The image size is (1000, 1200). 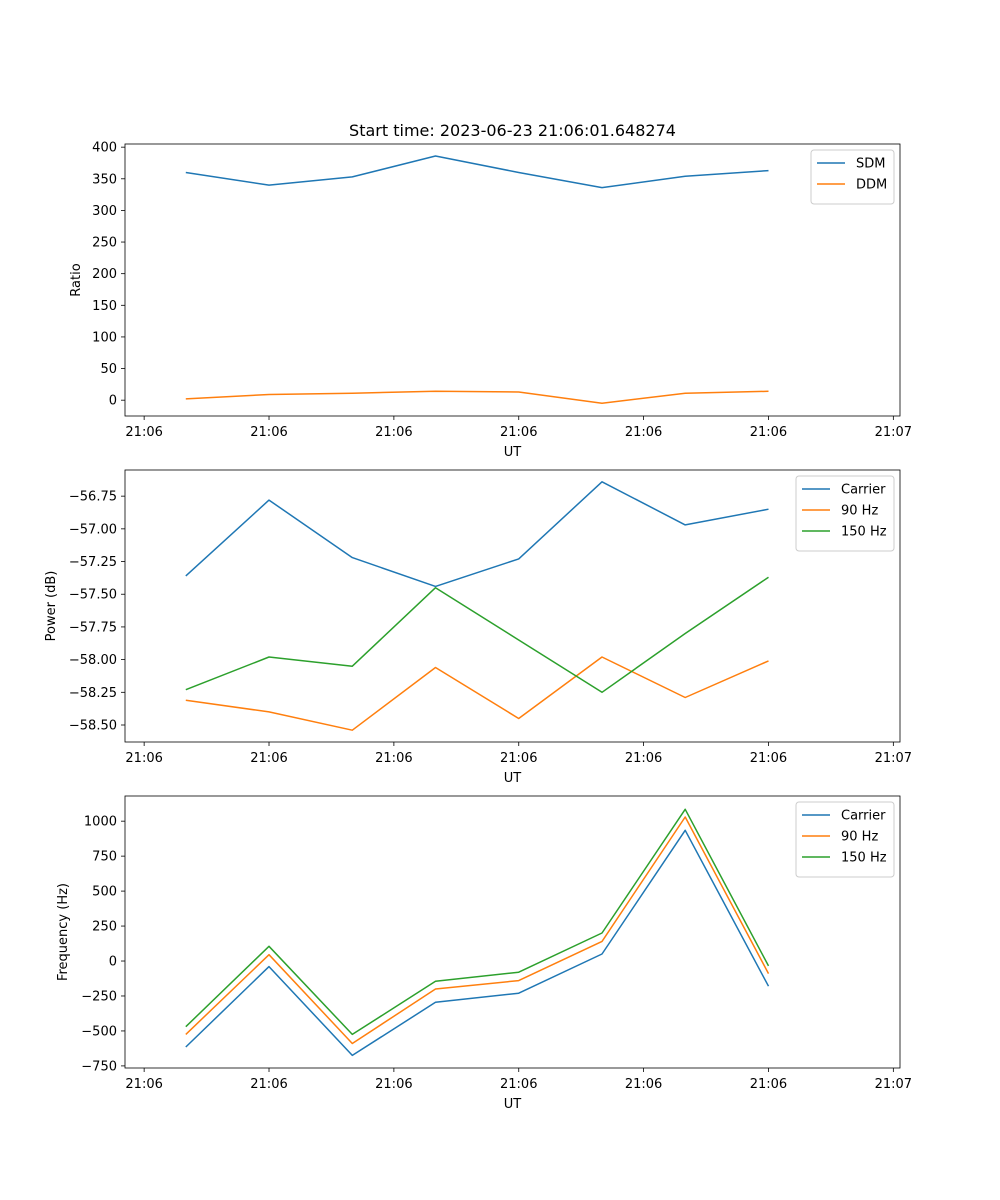 What do you see at coordinates (51, 606) in the screenshot?
I see `y-axis-label: Power (dB)` at bounding box center [51, 606].